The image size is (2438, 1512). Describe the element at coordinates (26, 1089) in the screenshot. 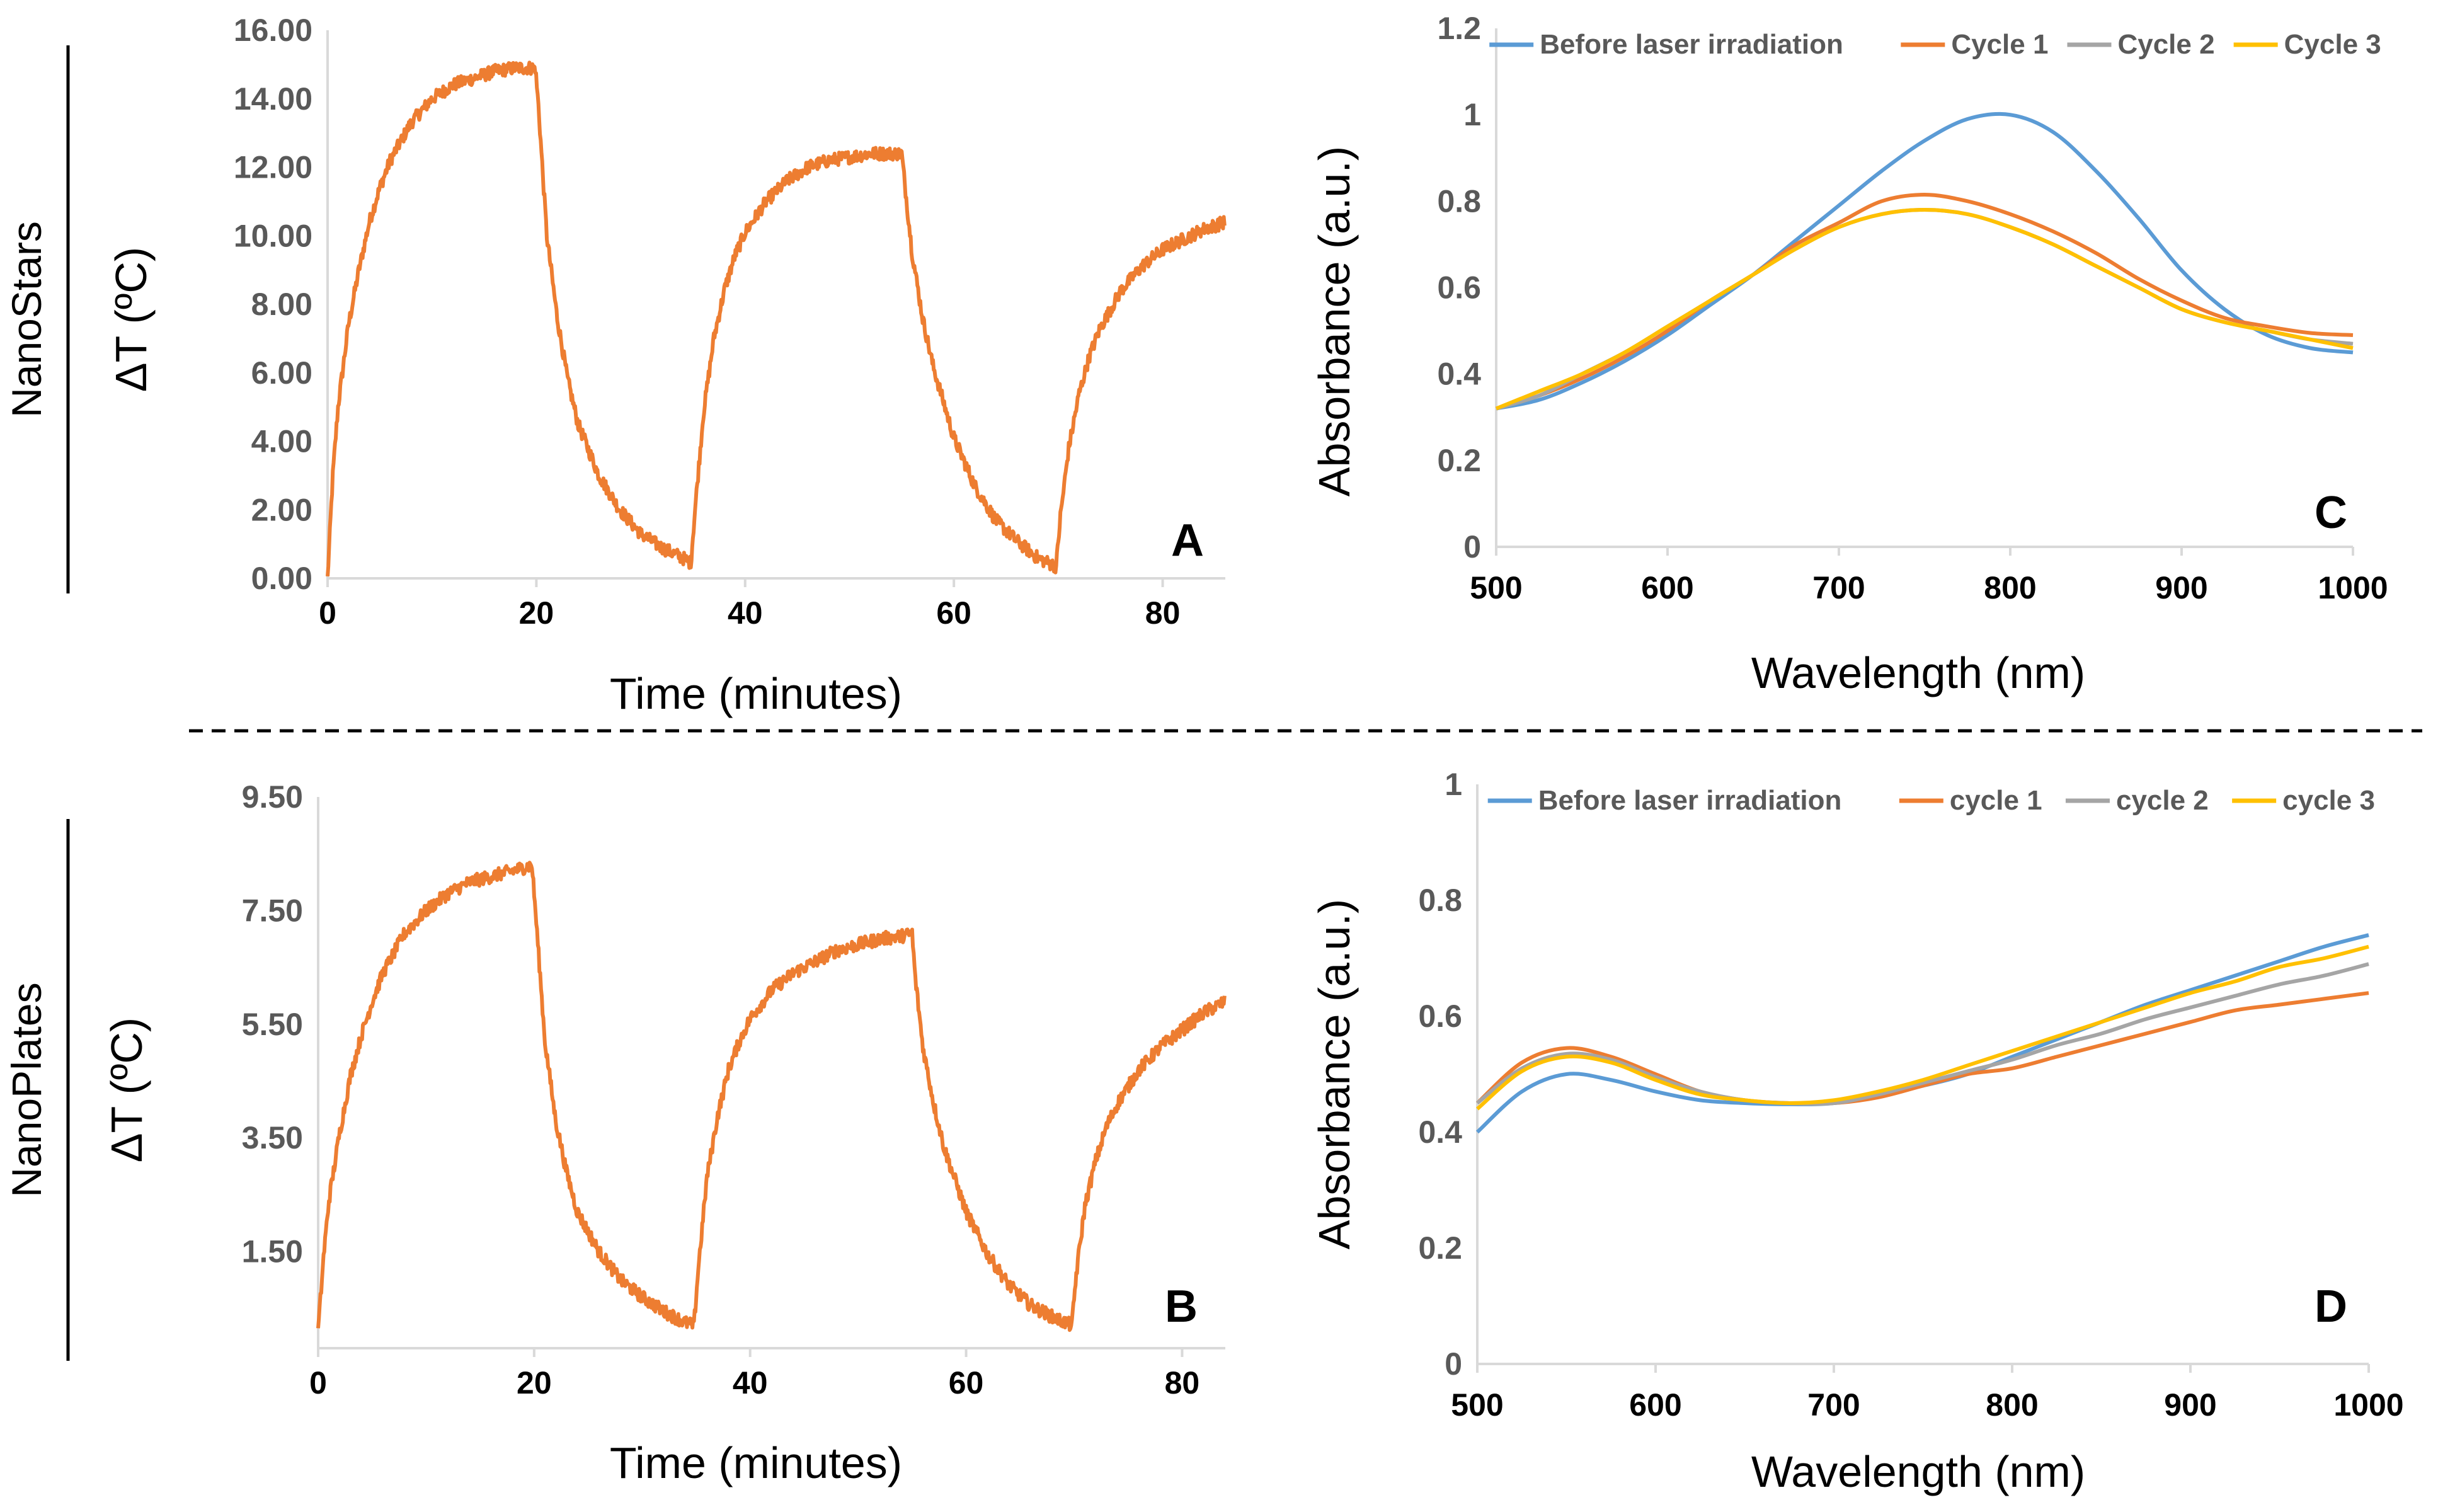

I see `row-label-bottom: NanoPlates` at that location.